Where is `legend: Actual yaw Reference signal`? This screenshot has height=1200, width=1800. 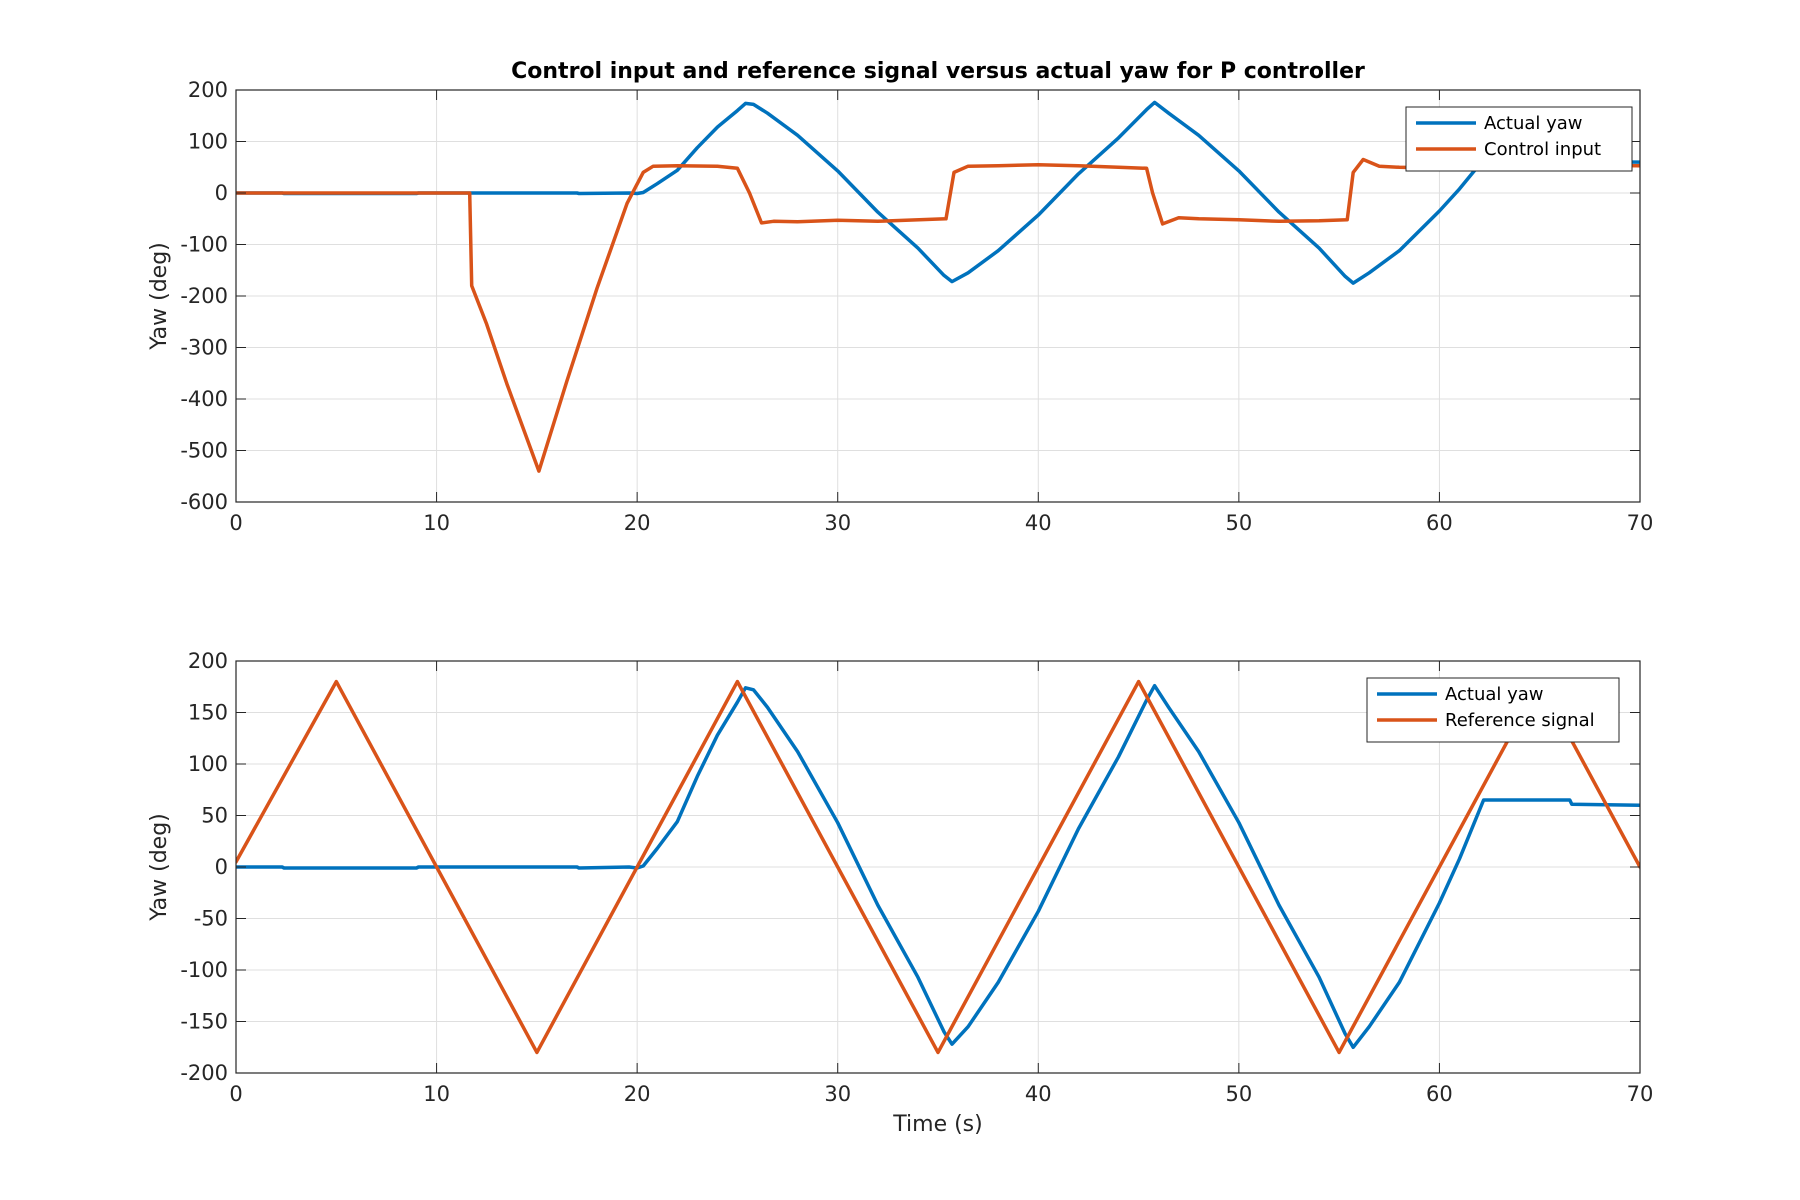 legend: Actual yaw Reference signal is located at coordinates (1493, 710).